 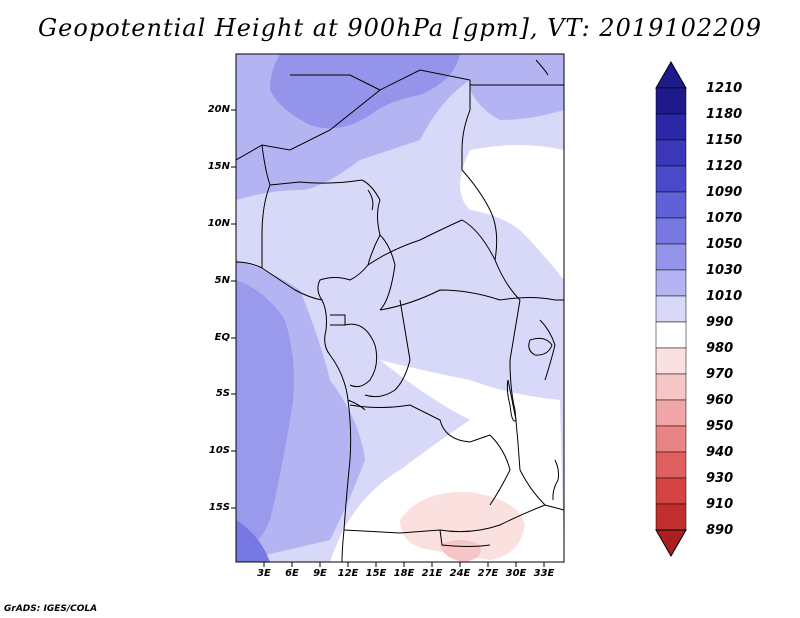 What do you see at coordinates (671, 309) in the screenshot?
I see `colorbar` at bounding box center [671, 309].